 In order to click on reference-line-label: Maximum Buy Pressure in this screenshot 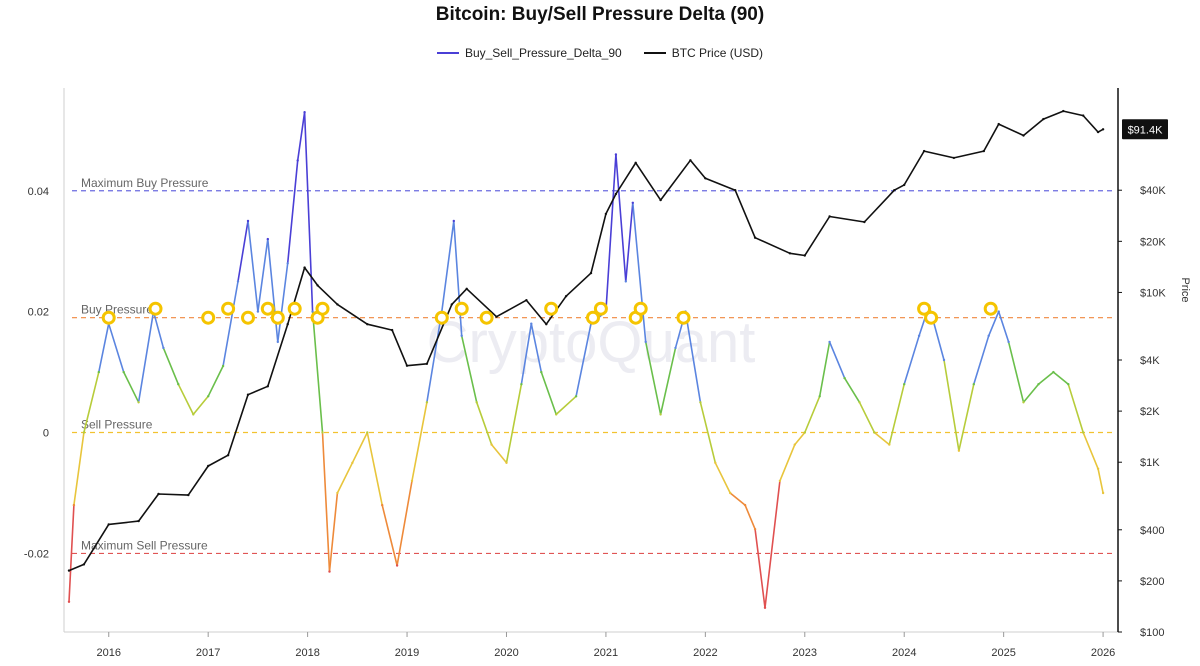, I will do `click(145, 183)`.